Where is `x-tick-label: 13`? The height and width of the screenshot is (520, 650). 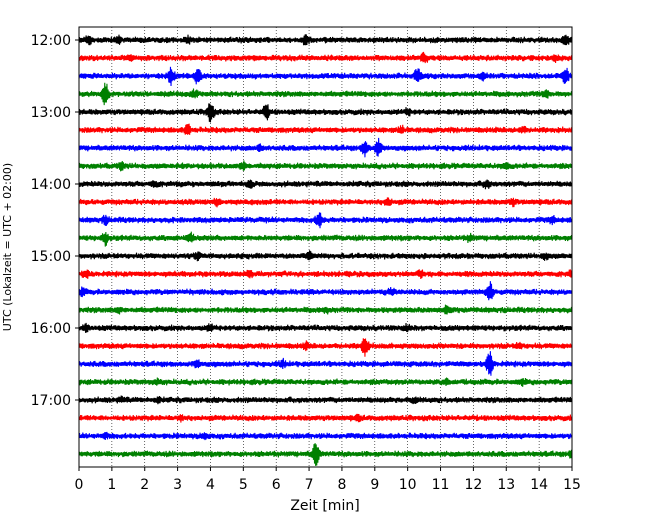
x-tick-label: 13 is located at coordinates (506, 485).